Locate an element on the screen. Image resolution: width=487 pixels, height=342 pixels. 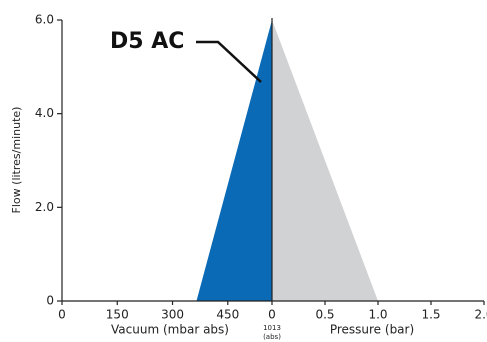
x-tick-label: 1.0 is located at coordinates (377, 315).